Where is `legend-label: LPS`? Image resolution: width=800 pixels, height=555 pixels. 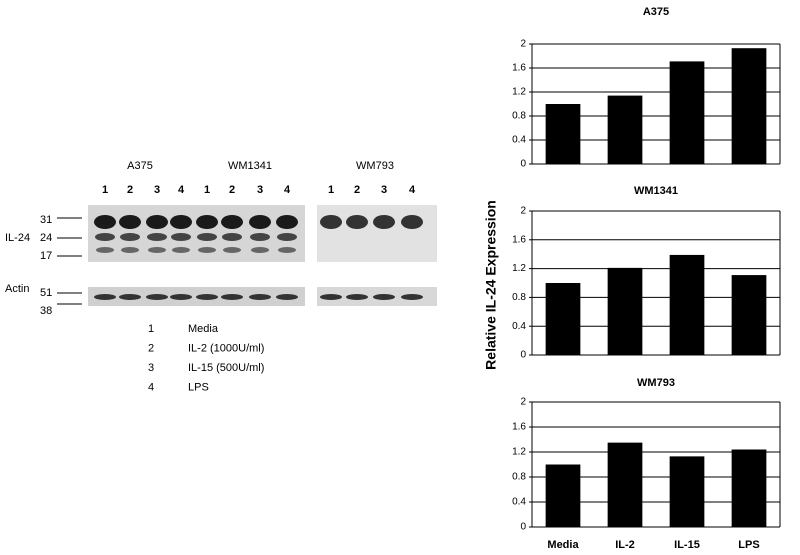 legend-label: LPS is located at coordinates (198, 387).